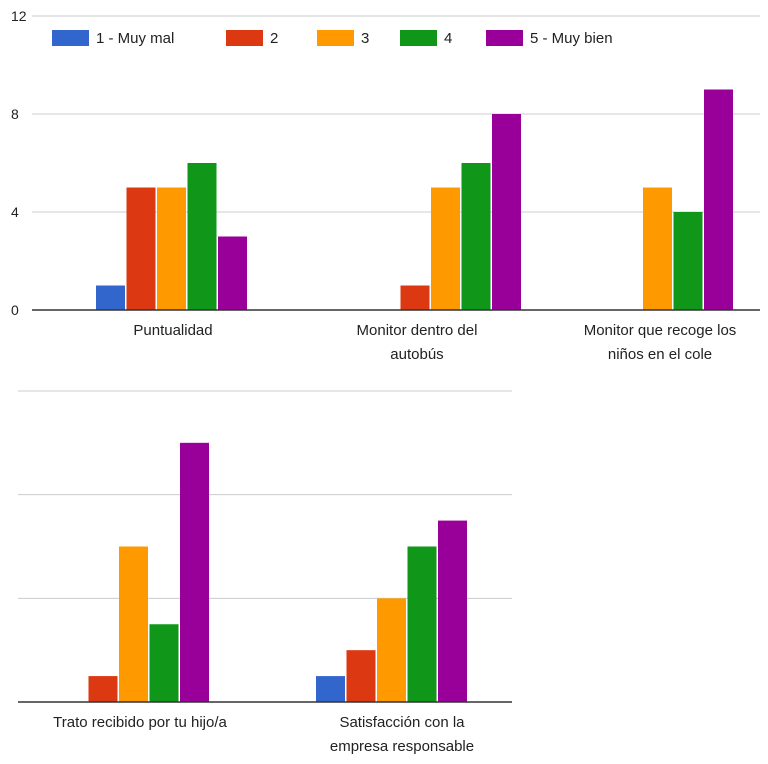 The height and width of the screenshot is (764, 768). What do you see at coordinates (135, 38) in the screenshot?
I see `legend-label: 1 - Muy mal` at bounding box center [135, 38].